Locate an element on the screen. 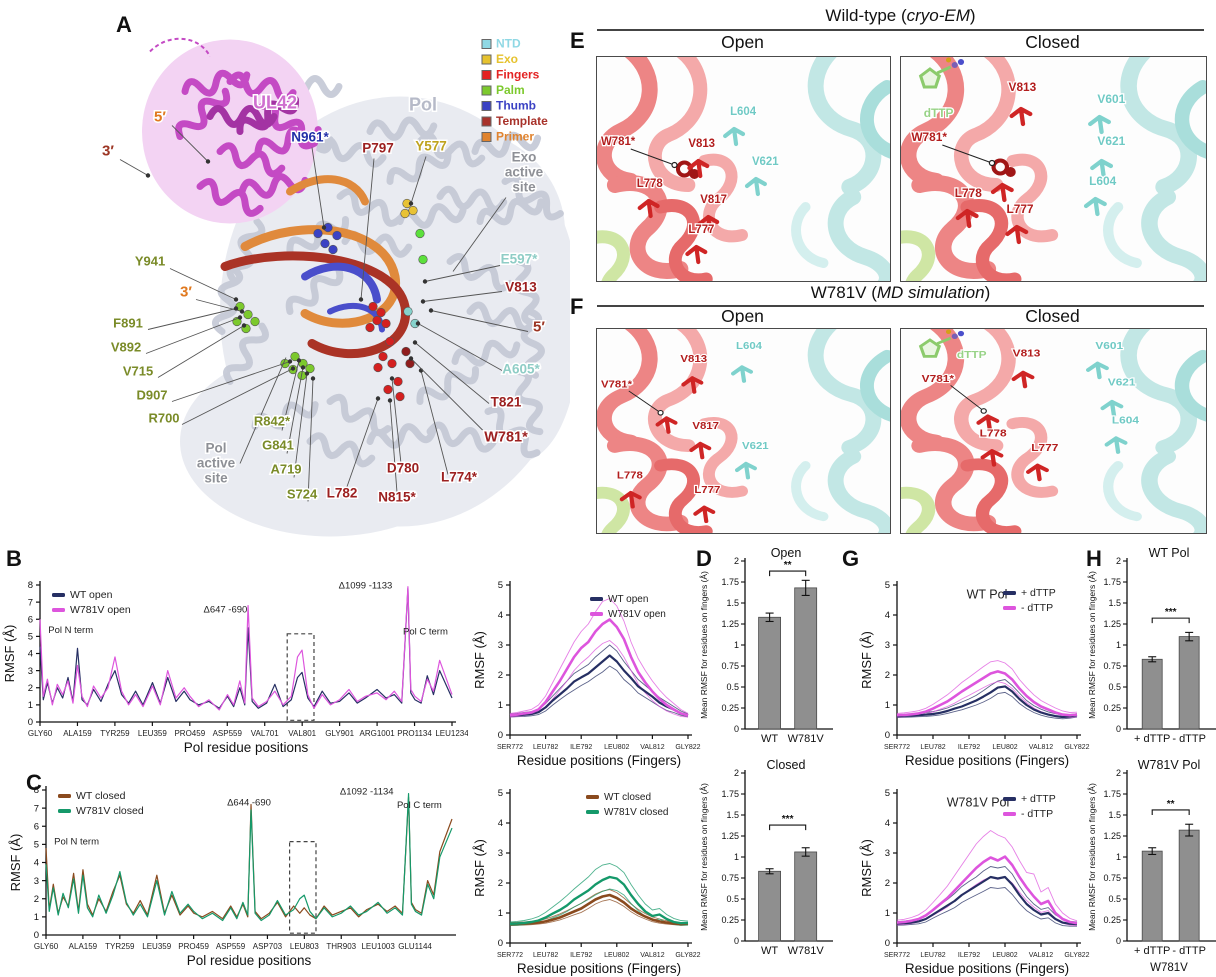  svg-text: dTTP is located at coordinates (939, 113).